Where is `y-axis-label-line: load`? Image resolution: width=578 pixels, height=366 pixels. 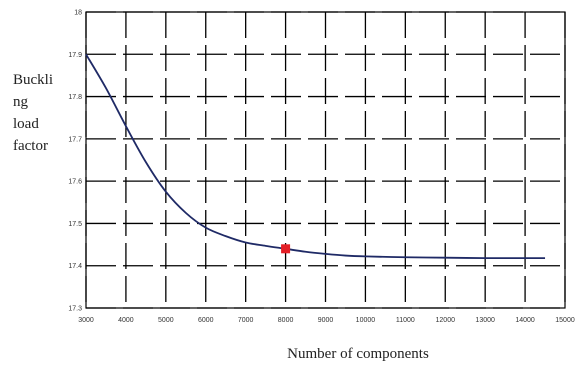 y-axis-label-line: load is located at coordinates (26, 124).